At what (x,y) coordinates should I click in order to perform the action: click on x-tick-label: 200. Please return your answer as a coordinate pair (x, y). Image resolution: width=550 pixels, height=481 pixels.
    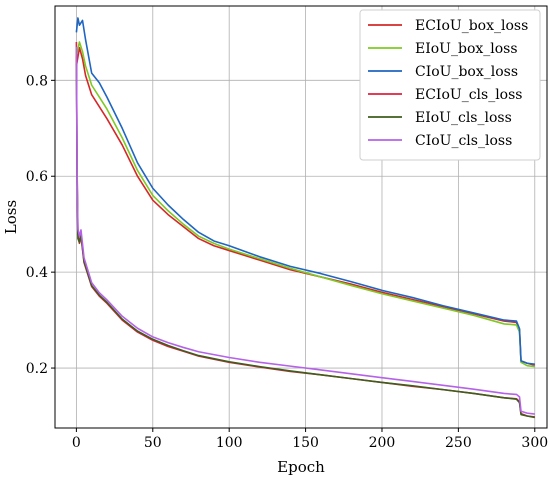
    Looking at the image, I should click on (382, 443).